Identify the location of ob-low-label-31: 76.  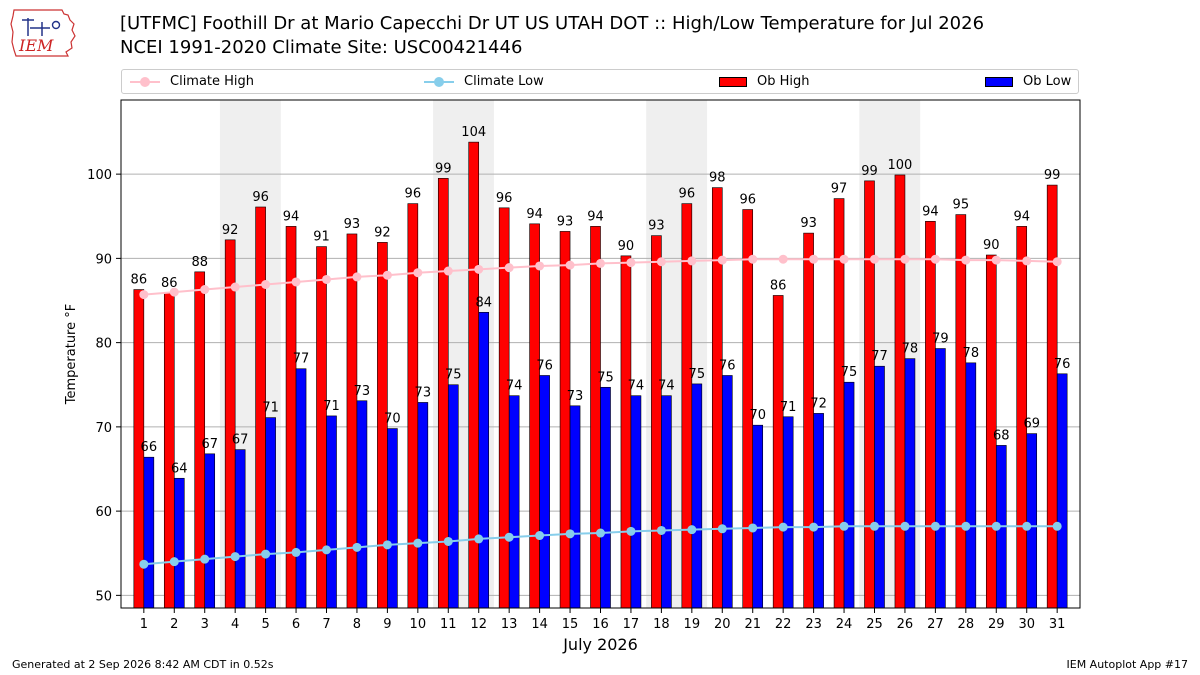
(1062, 364).